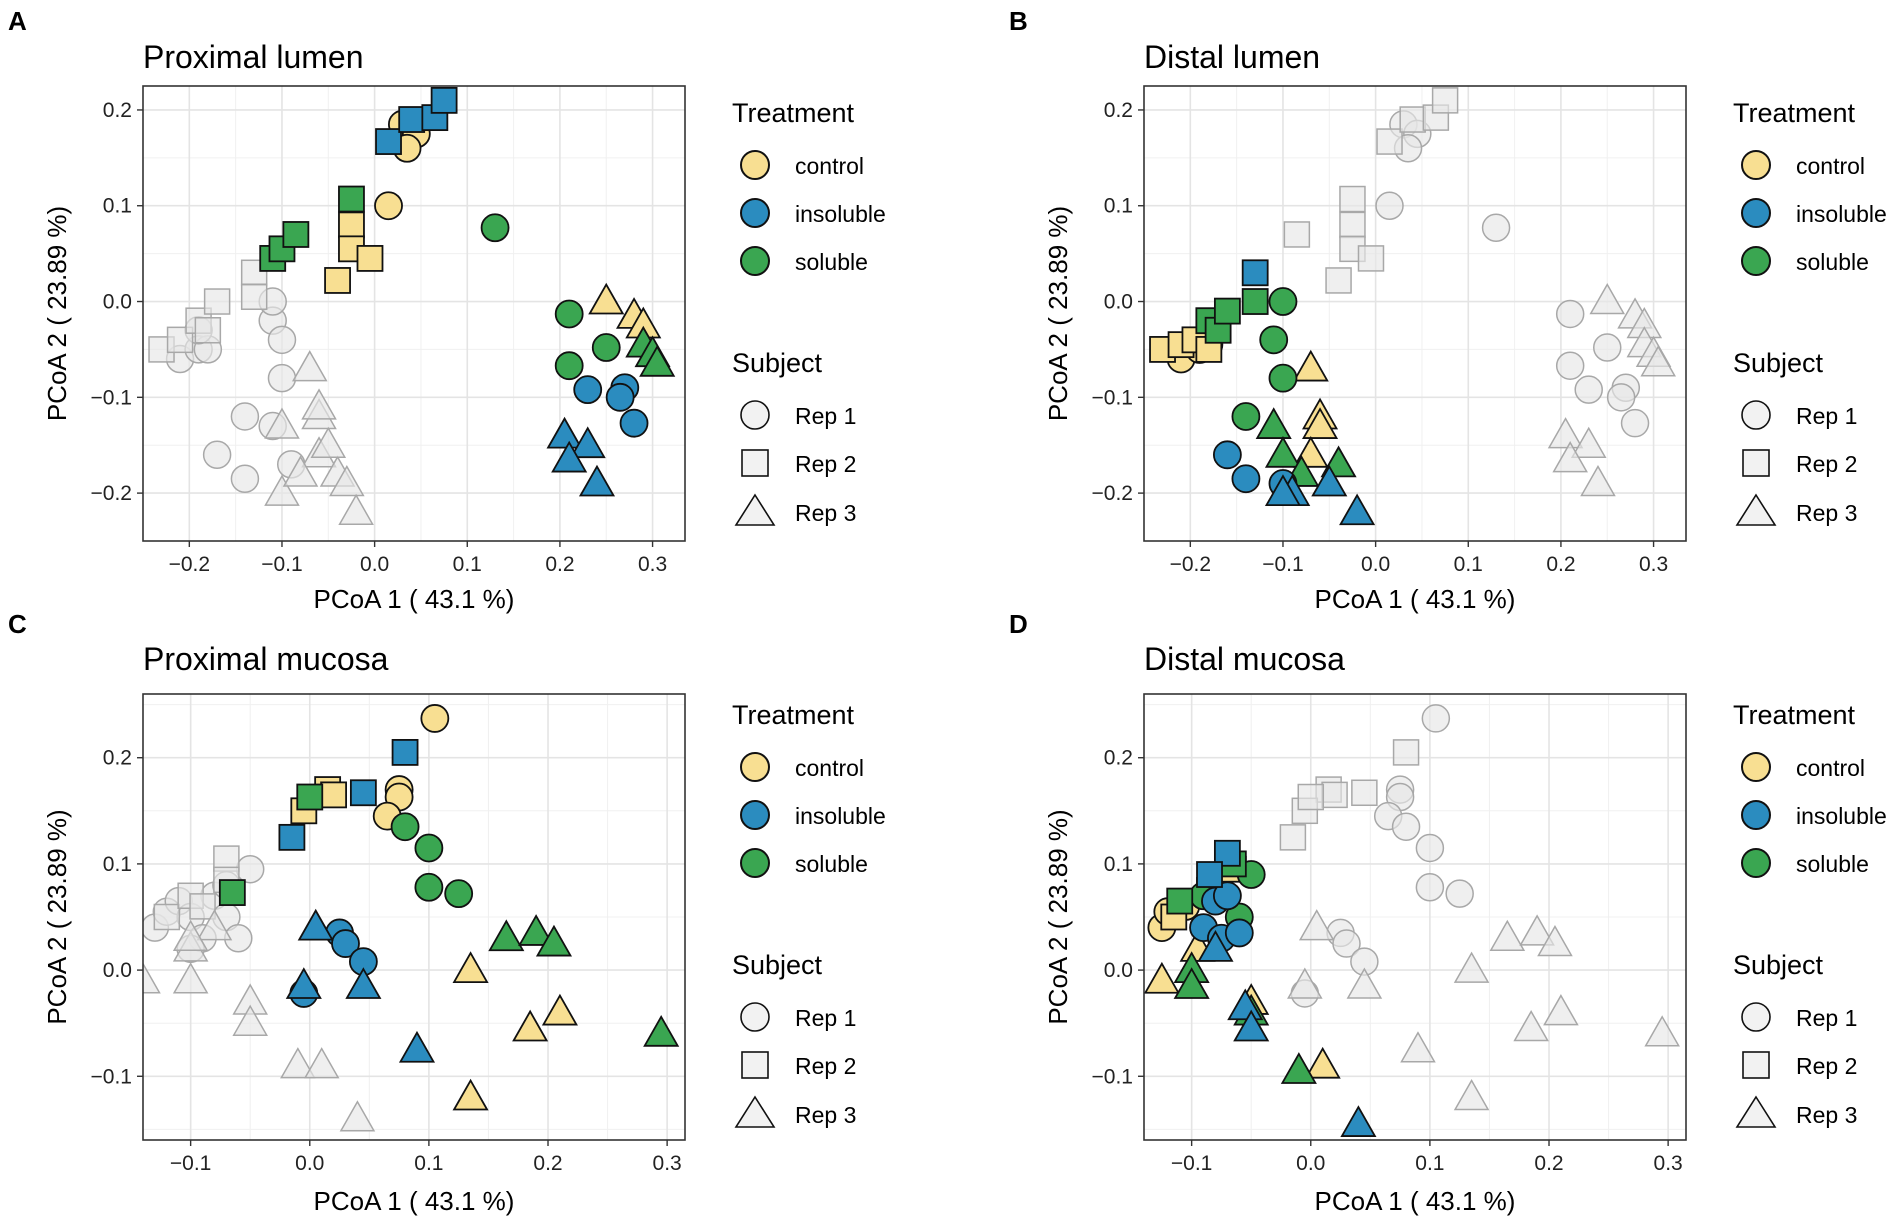 This screenshot has height=1223, width=1902. Describe the element at coordinates (412, 306) in the screenshot. I see `data-points` at that location.